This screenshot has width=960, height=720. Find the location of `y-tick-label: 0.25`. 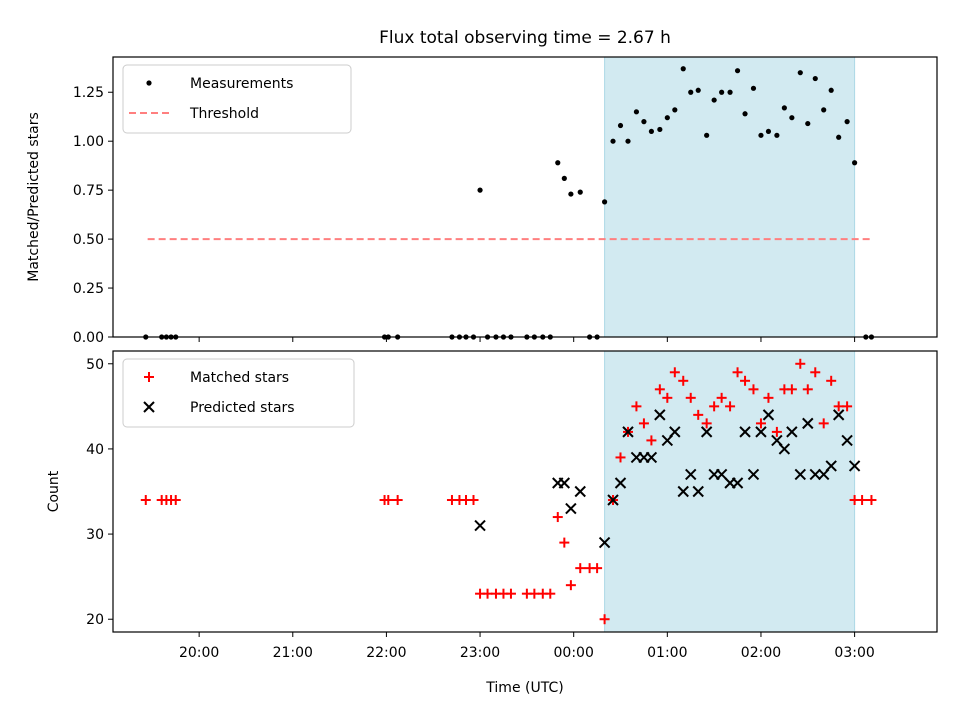

y-tick-label: 0.25 is located at coordinates (88, 289).